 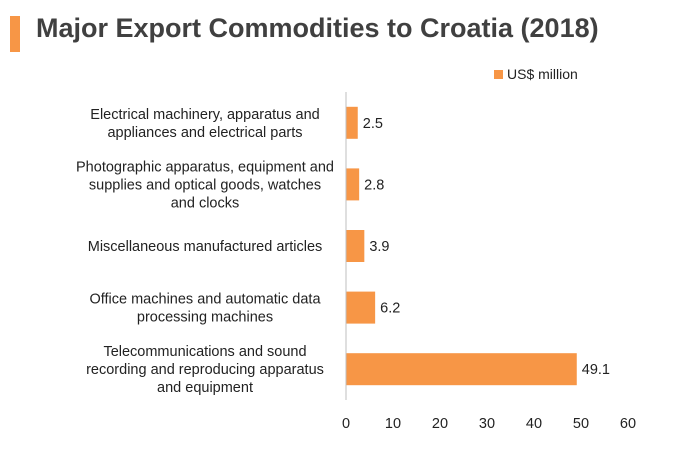 What do you see at coordinates (205, 203) in the screenshot?
I see `category-label-line: and clocks` at bounding box center [205, 203].